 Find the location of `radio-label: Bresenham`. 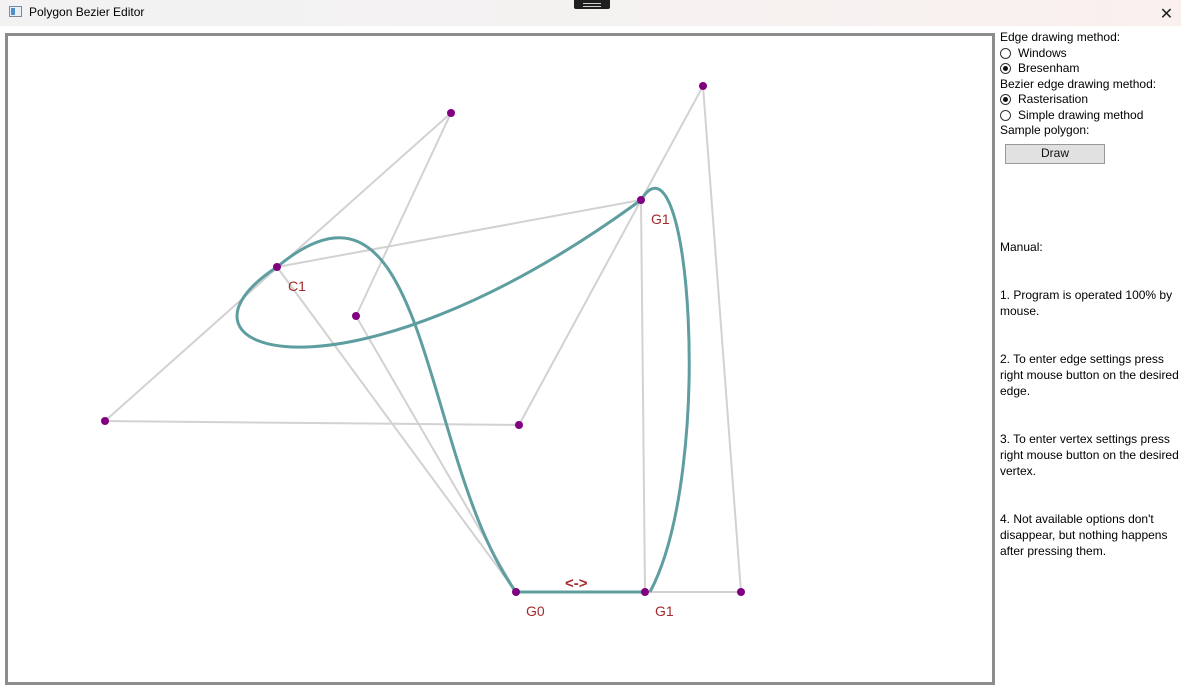

radio-label: Bresenham is located at coordinates (1049, 68).